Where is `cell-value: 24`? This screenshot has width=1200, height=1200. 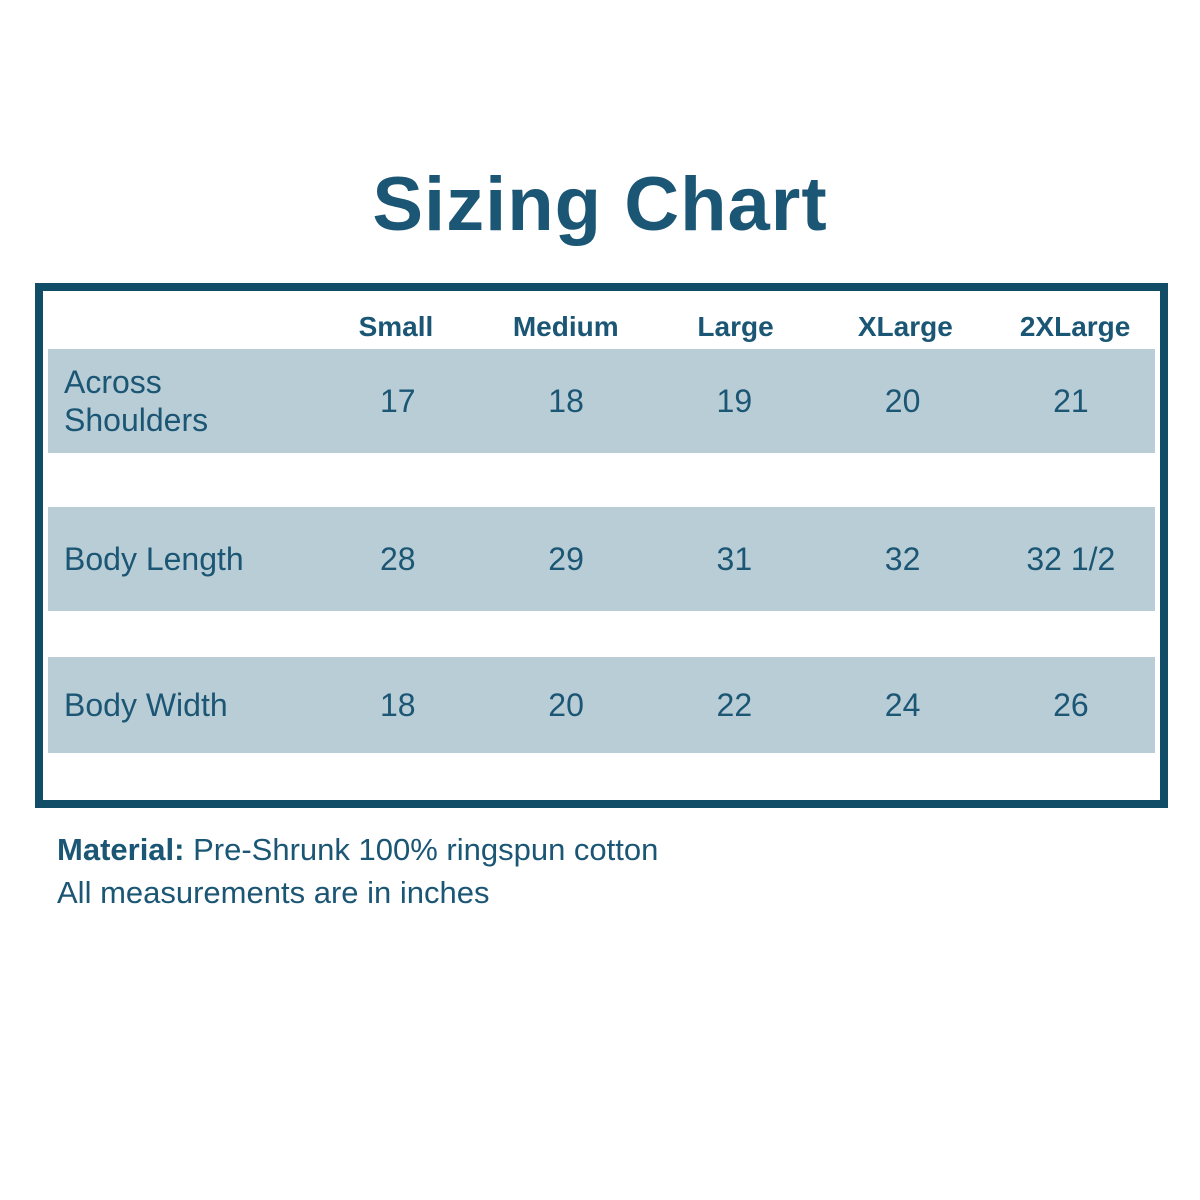
cell-value: 24 is located at coordinates (902, 704).